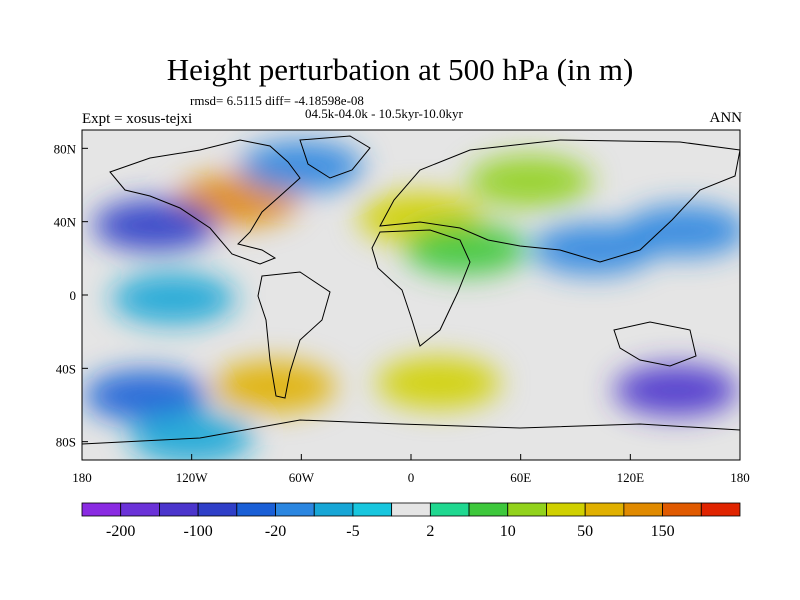 The height and width of the screenshot is (600, 800). What do you see at coordinates (411, 521) in the screenshot?
I see `colorbar: -200 -100 -20 -5 2 10 50 150` at bounding box center [411, 521].